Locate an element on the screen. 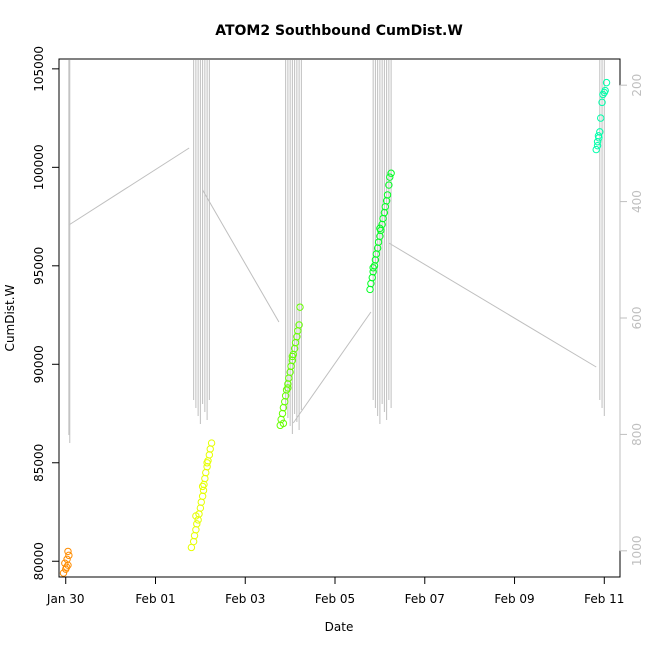 The image size is (650, 650). y-axis-label: CumDist.W is located at coordinates (10, 317).